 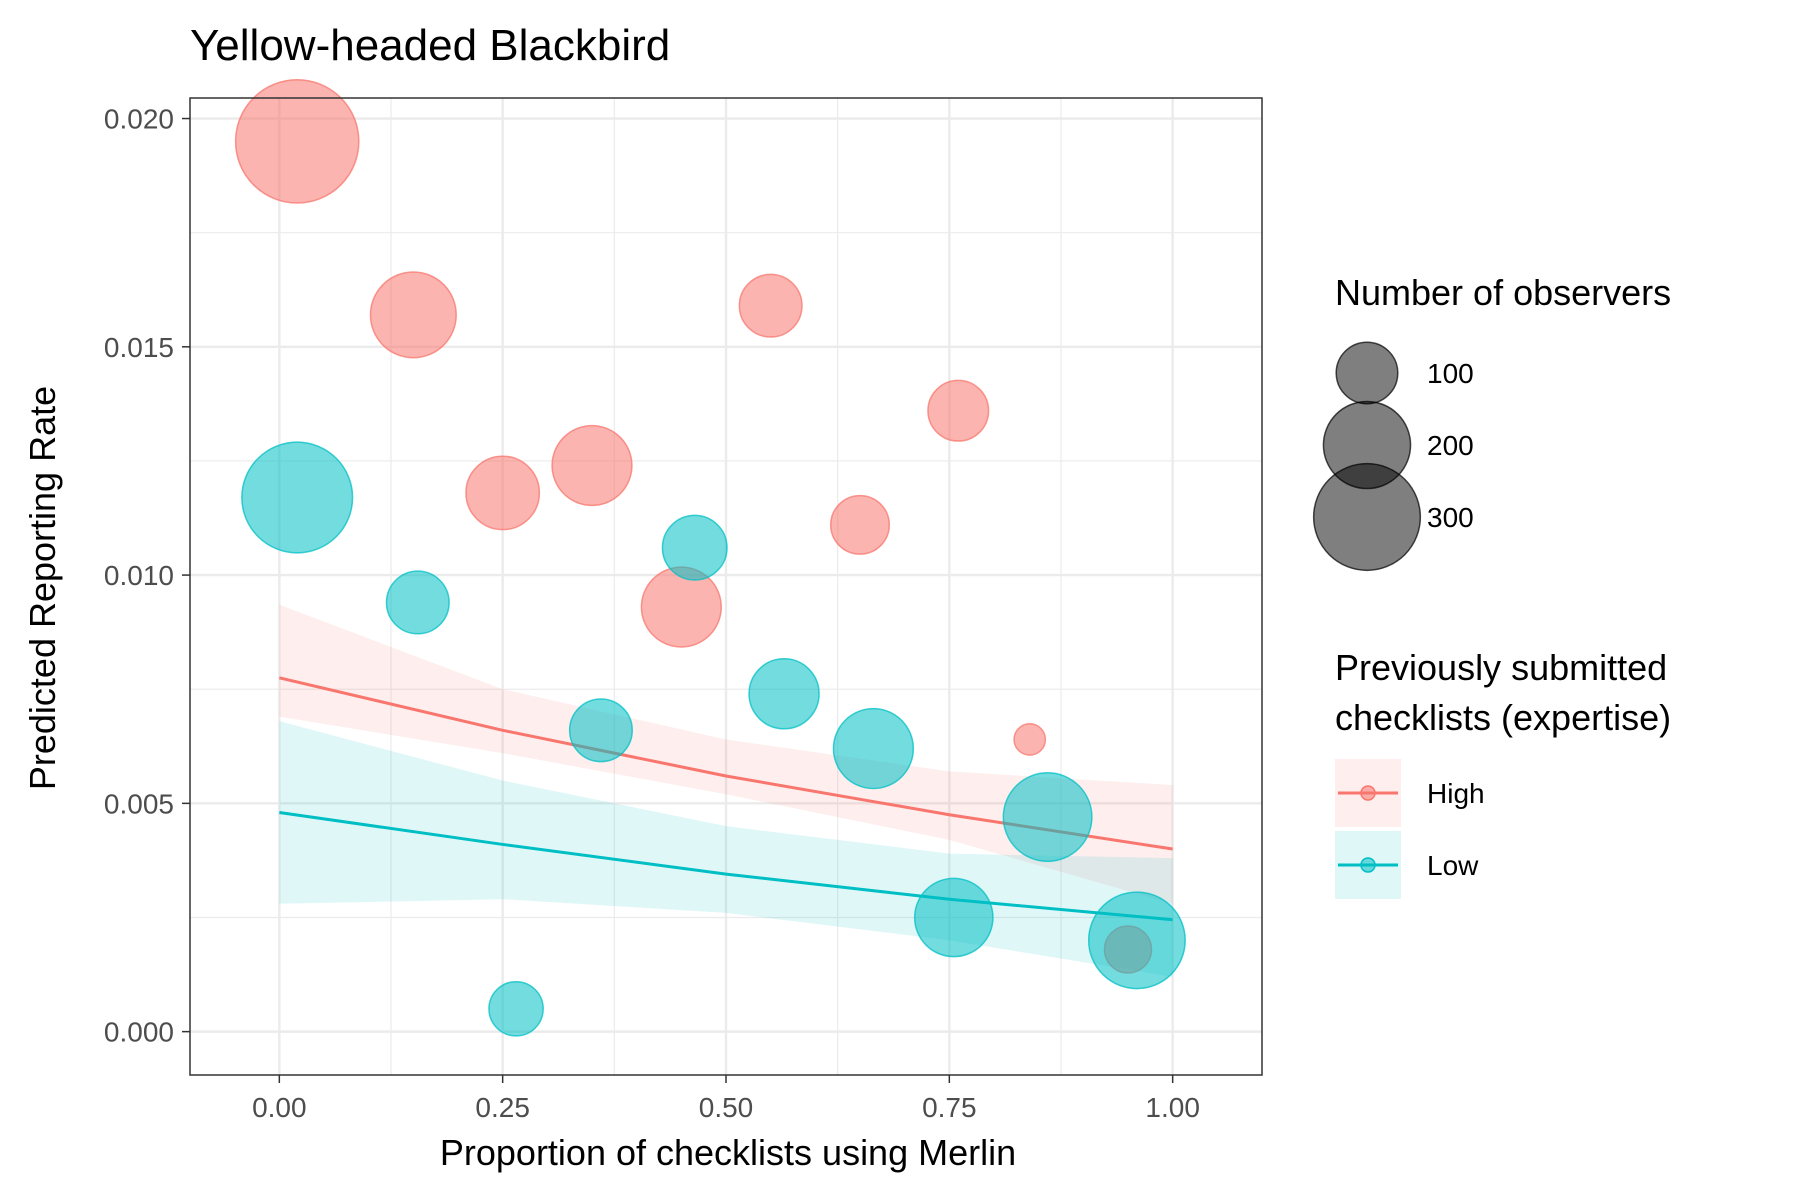 What do you see at coordinates (139, 575) in the screenshot?
I see `y-tick-label: 0.010` at bounding box center [139, 575].